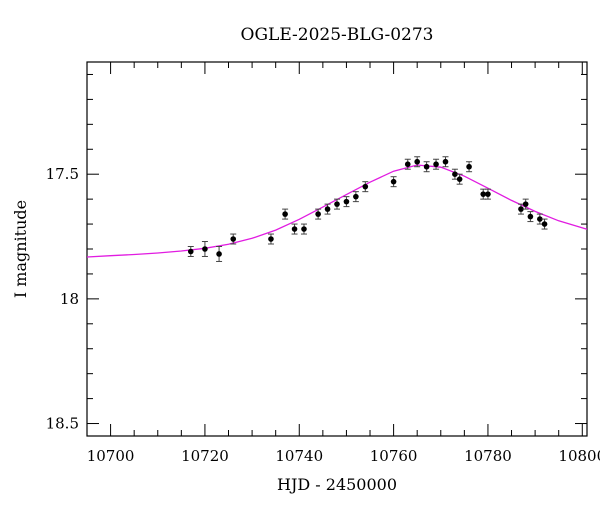  What do you see at coordinates (20, 249) in the screenshot?
I see `y-axis-label: I magnitude` at bounding box center [20, 249].